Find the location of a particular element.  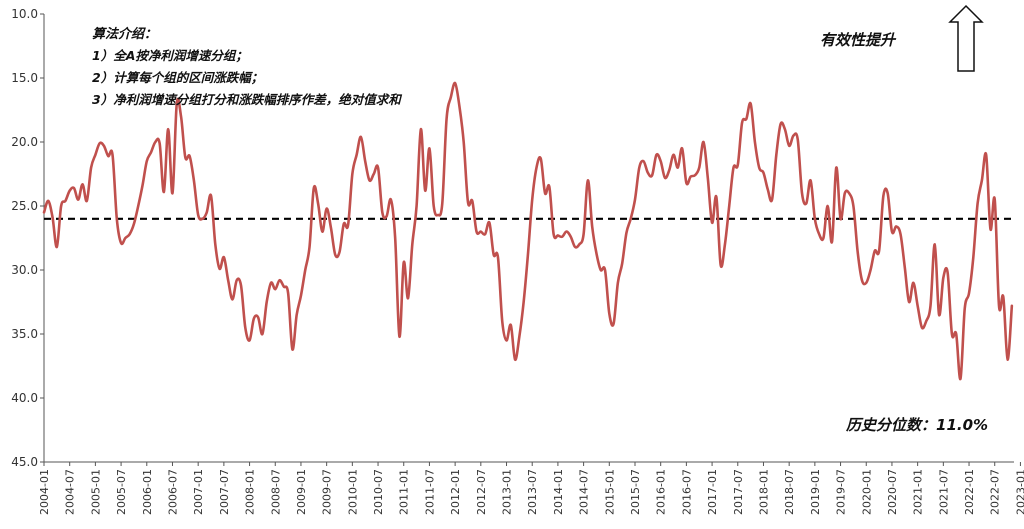

method-line-1: 1）全A按净利润增速分组； is located at coordinates (170, 55).